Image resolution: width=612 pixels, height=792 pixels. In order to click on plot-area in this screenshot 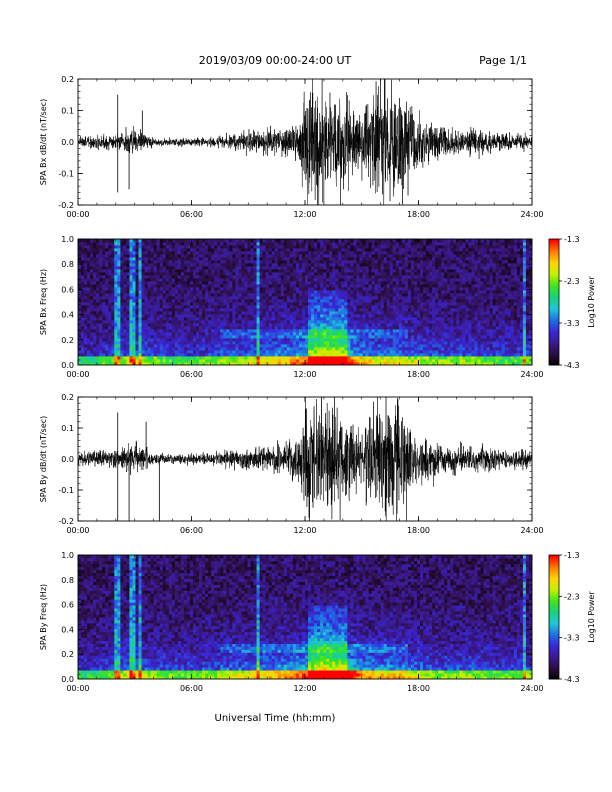, I will do `click(305, 142)`.